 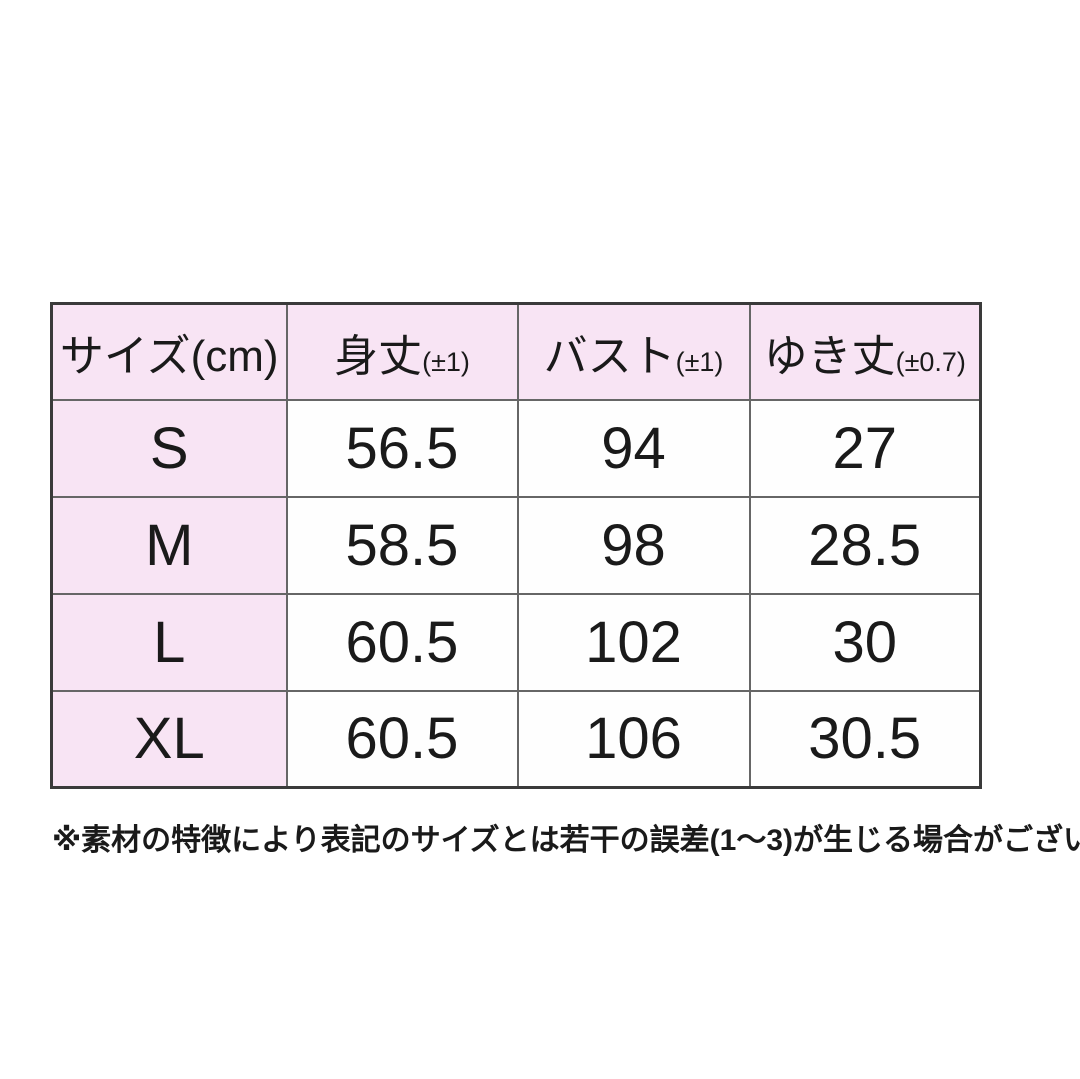 What do you see at coordinates (829, 356) in the screenshot?
I see `header-label-sleeve-length: ゆき丈` at bounding box center [829, 356].